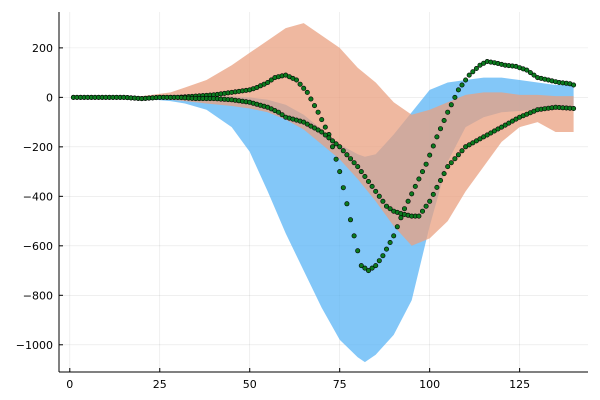  What do you see at coordinates (340, 384) in the screenshot?
I see `x-tick-label: 75` at bounding box center [340, 384].